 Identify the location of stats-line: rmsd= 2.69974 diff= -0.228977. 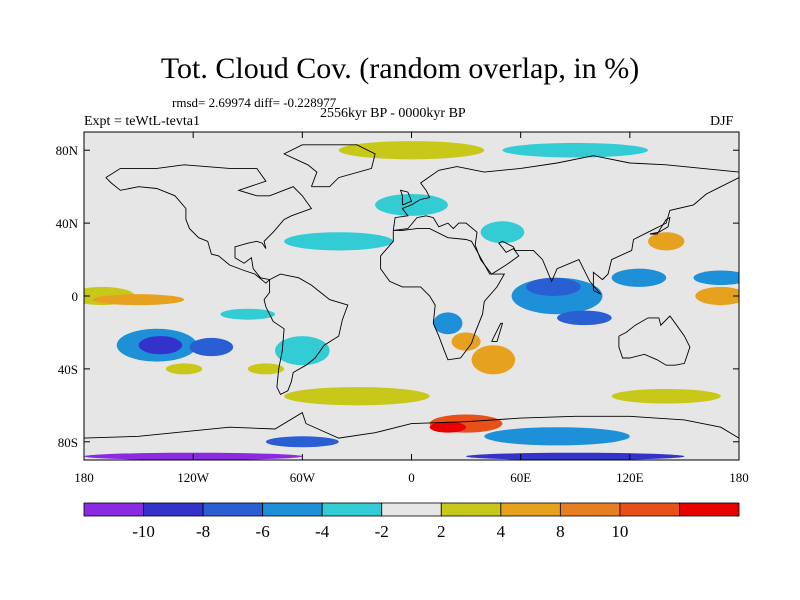
(254, 102).